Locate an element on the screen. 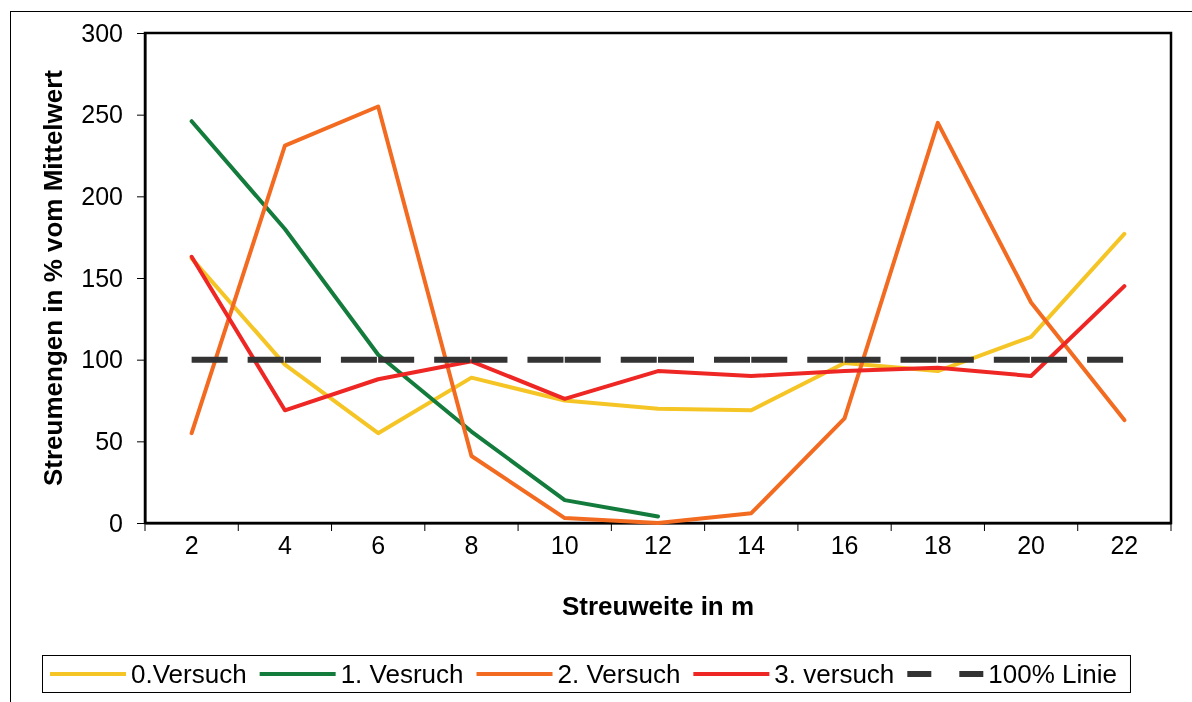 This screenshot has height=702, width=1192. x-tick-label: 14 is located at coordinates (751, 544).